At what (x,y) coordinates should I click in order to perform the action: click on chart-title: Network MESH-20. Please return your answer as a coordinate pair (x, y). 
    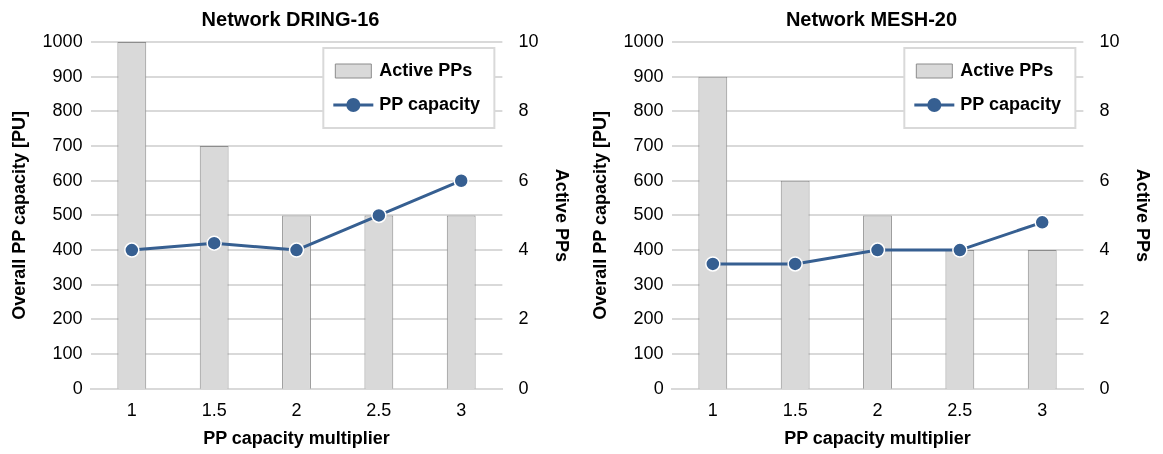
    Looking at the image, I should click on (871, 18).